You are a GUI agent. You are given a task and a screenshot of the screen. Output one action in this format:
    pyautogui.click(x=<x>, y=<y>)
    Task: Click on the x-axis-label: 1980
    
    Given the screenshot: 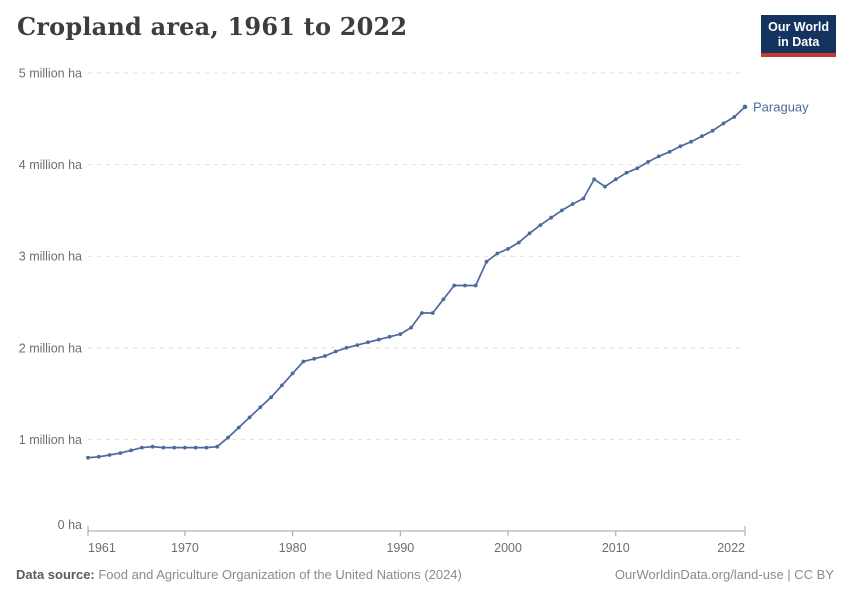 What is the action you would take?
    pyautogui.click(x=293, y=548)
    